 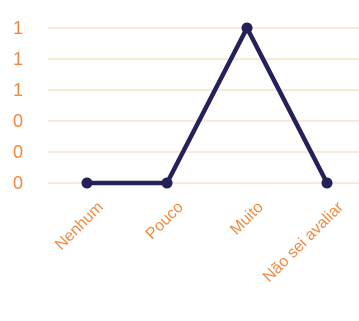 What do you see at coordinates (18, 105) in the screenshot?
I see `y-axis-tick-labels: 0 0 0 1 1 1` at bounding box center [18, 105].